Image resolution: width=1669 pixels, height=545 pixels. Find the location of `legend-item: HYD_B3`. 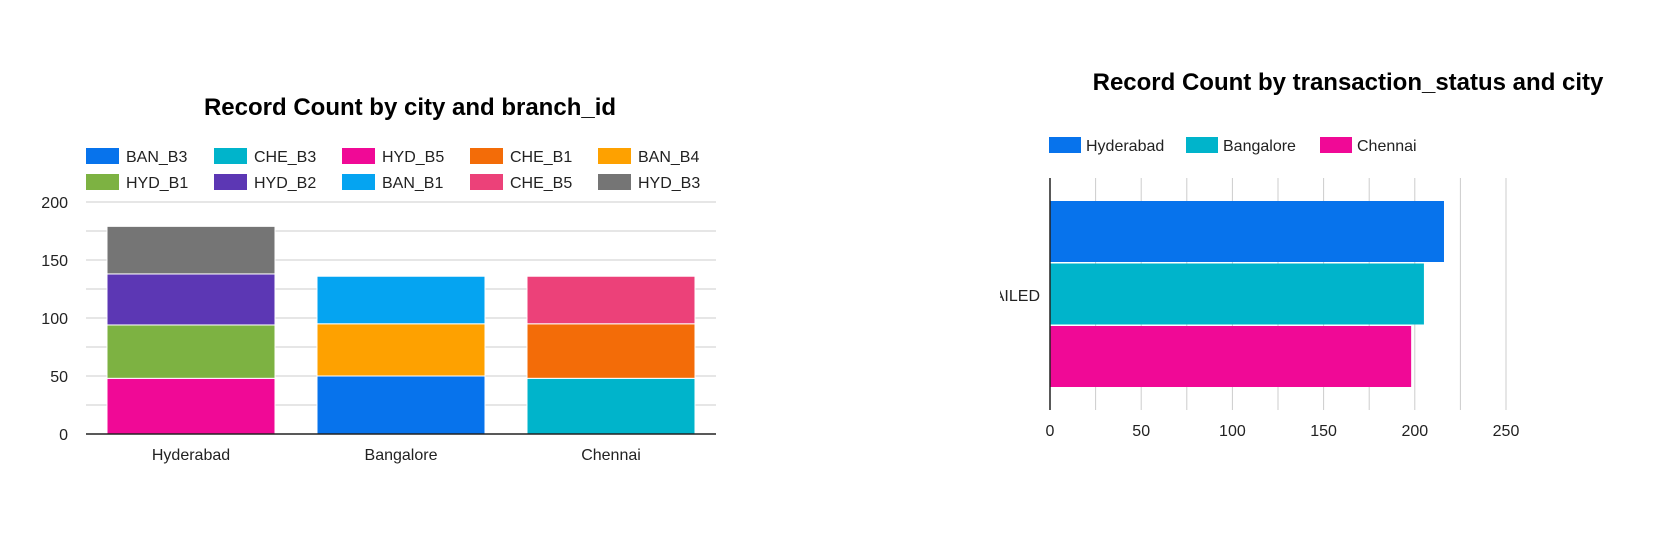

legend-item: HYD_B3 is located at coordinates (649, 183).